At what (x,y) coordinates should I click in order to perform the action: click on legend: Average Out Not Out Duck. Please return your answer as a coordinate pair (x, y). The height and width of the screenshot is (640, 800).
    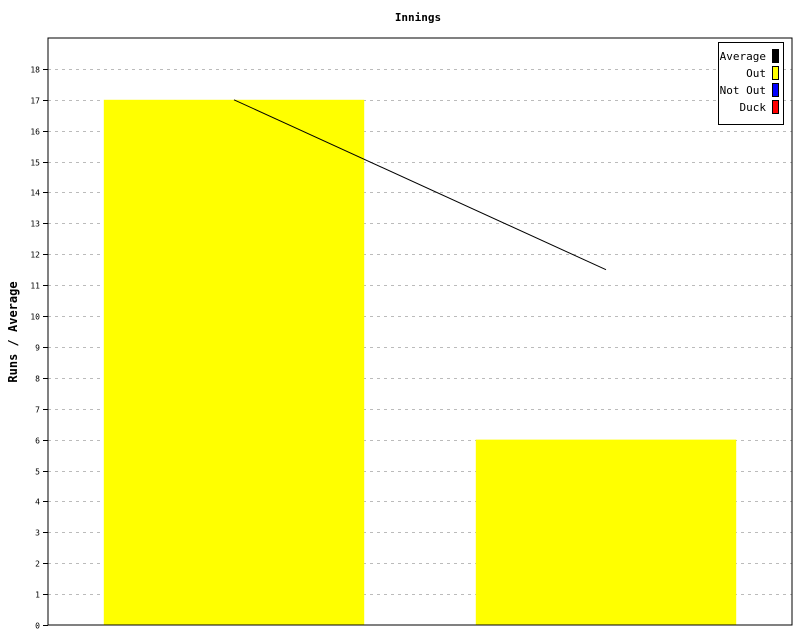
    Looking at the image, I should click on (751, 83).